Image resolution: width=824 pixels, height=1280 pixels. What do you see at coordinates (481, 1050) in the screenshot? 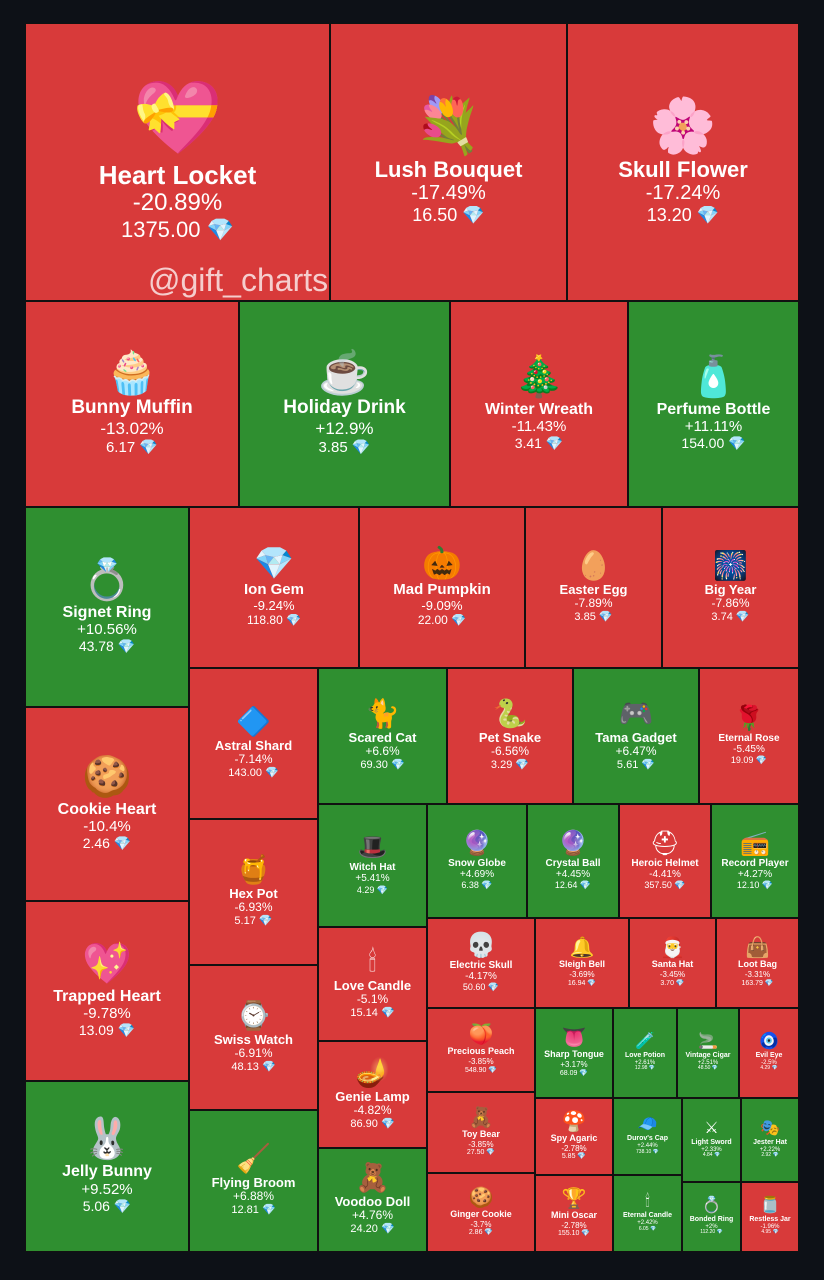
I see `tile-precious-peach: 🍑 Precious Peach -3.85% 548.90 💎` at bounding box center [481, 1050].